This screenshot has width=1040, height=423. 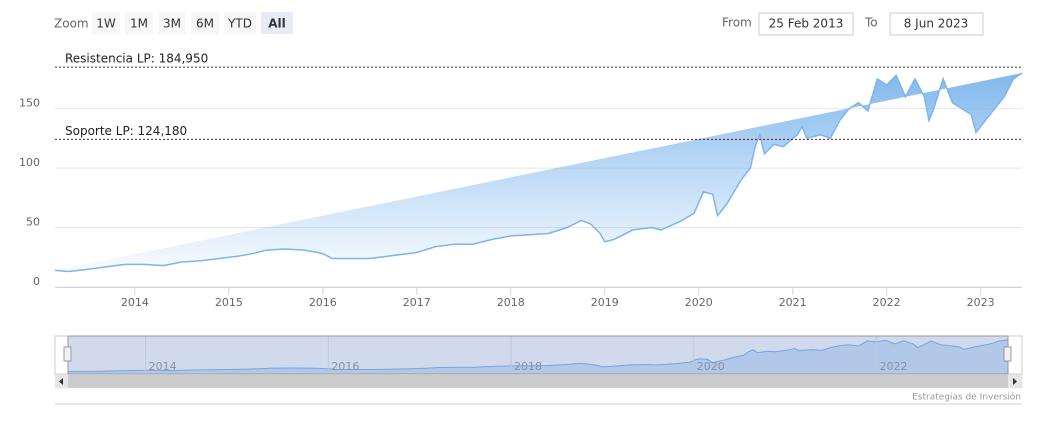 I want to click on zoom-label: Zoom, so click(x=71, y=24).